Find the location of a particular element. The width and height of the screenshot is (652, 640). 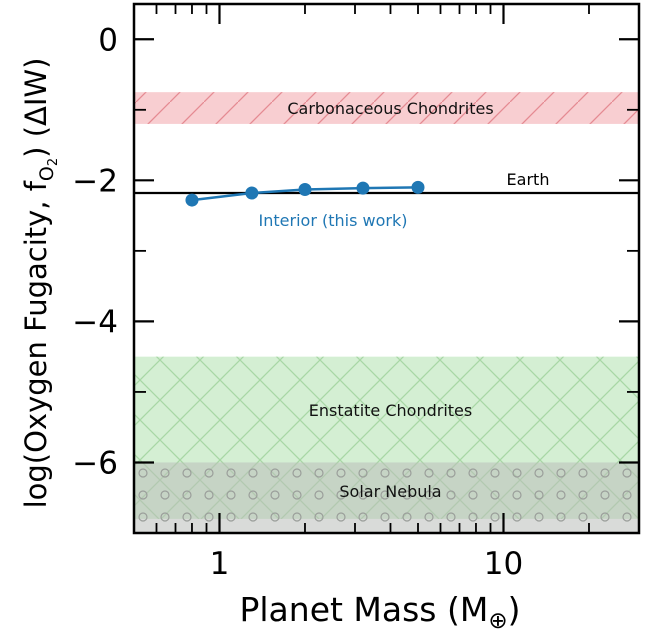

x-axis-label: Planet Mass (M⊕) is located at coordinates (379, 612).